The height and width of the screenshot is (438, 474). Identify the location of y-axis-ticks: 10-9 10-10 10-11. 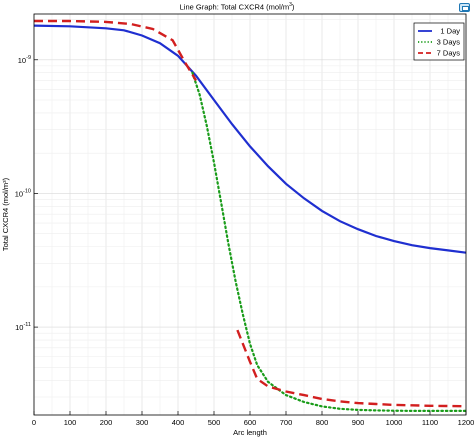
(26, 193).